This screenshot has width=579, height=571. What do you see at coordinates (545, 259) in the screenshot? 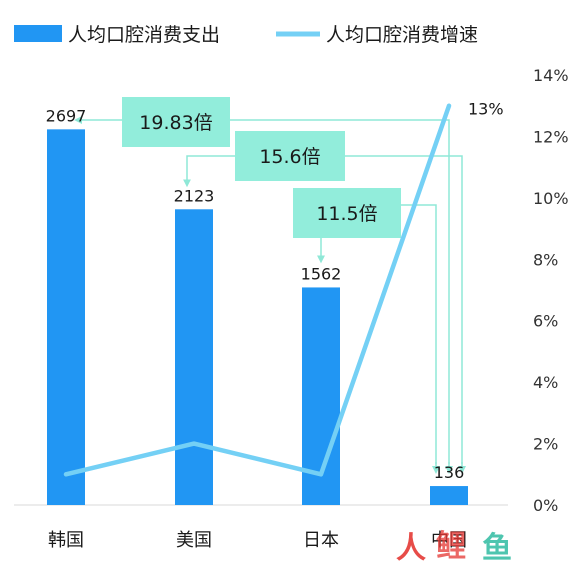
I see `y2-tick-label-4: 8%` at bounding box center [545, 259].